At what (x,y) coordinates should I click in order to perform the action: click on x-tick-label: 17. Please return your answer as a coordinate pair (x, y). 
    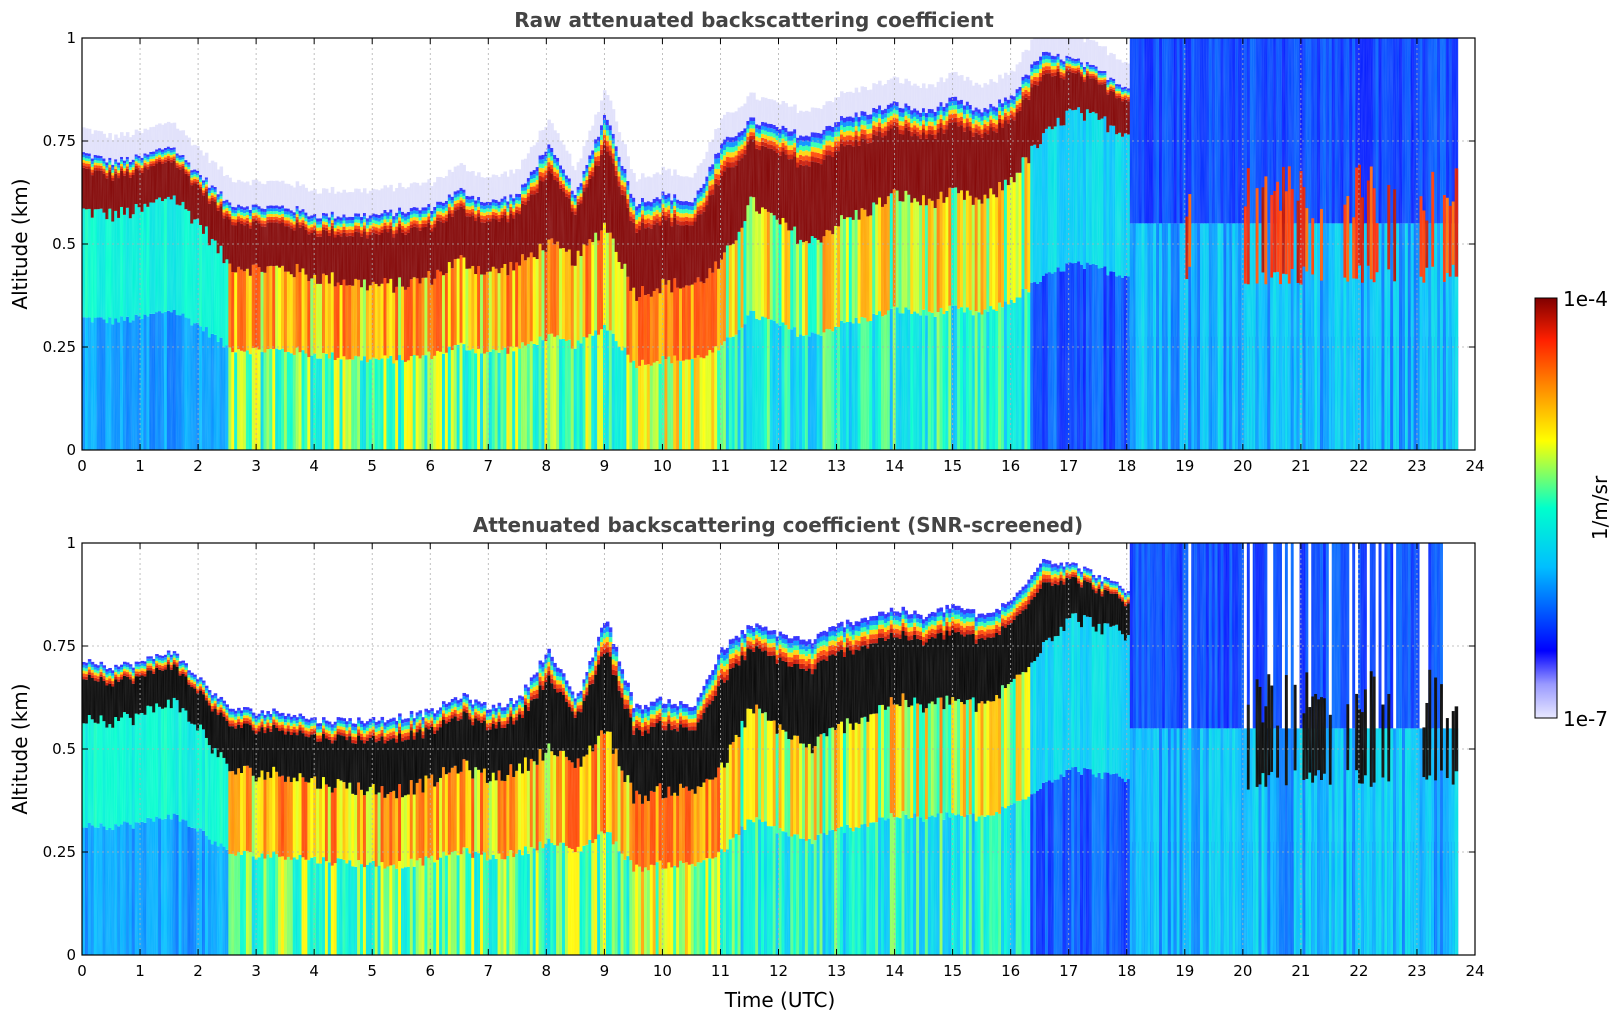
    Looking at the image, I should click on (1068, 466).